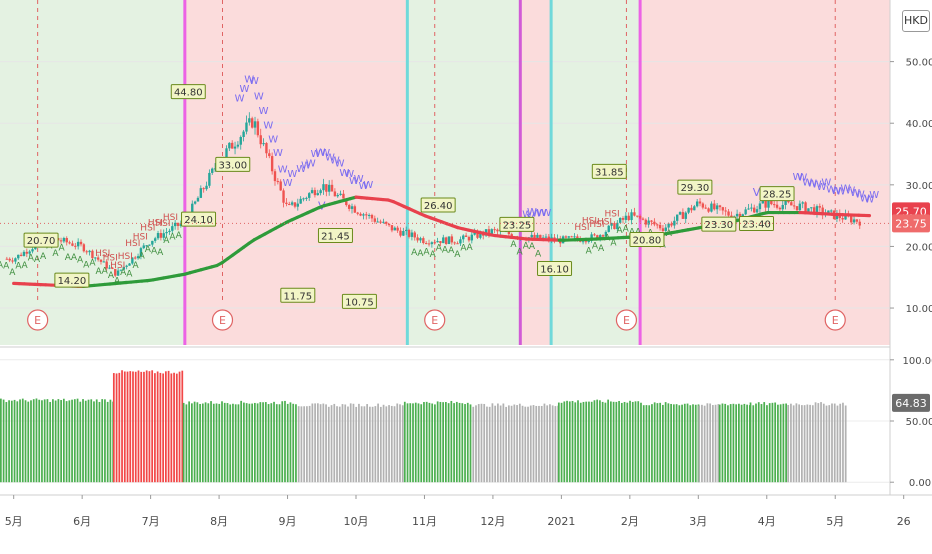 This screenshot has height=554, width=932. What do you see at coordinates (917, 361) in the screenshot?
I see `lower-tick-label: 100.00` at bounding box center [917, 361].